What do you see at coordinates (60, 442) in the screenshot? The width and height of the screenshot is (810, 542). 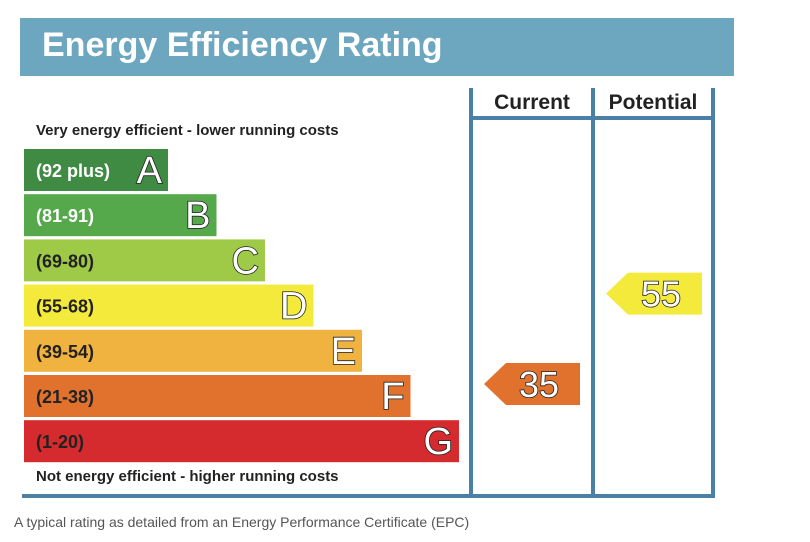 I see `band-range-g: (1-20)` at bounding box center [60, 442].